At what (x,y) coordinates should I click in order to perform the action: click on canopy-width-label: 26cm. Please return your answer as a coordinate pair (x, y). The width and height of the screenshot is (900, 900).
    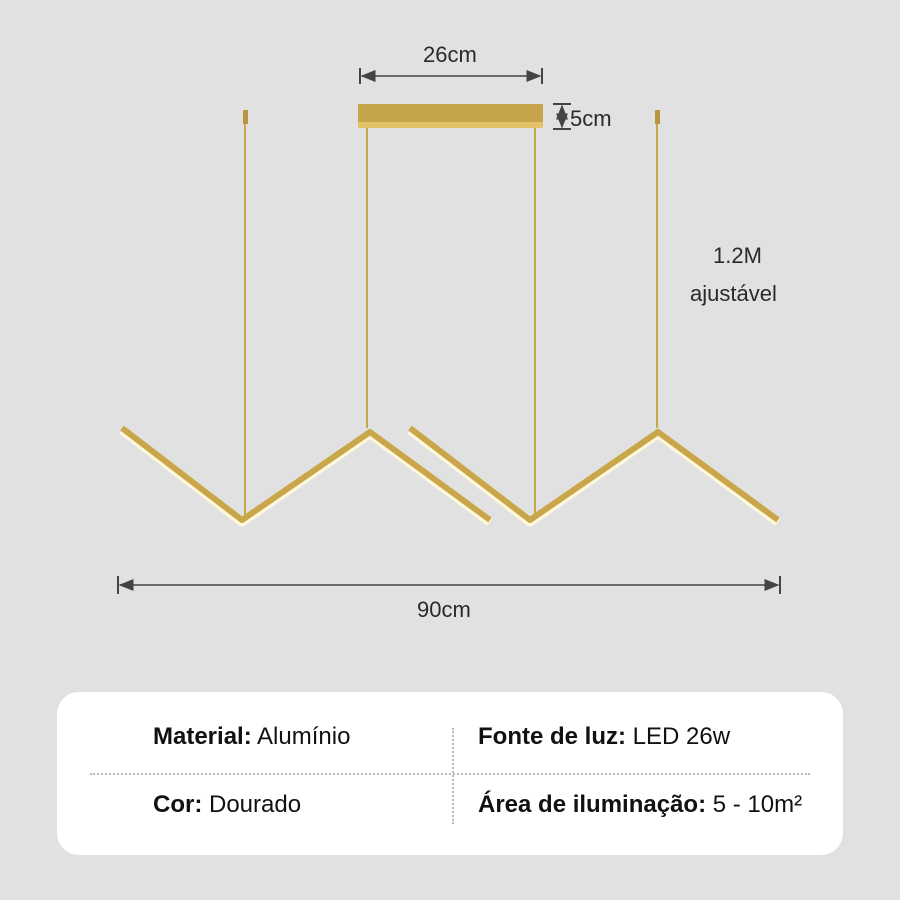
    Looking at the image, I should click on (450, 54).